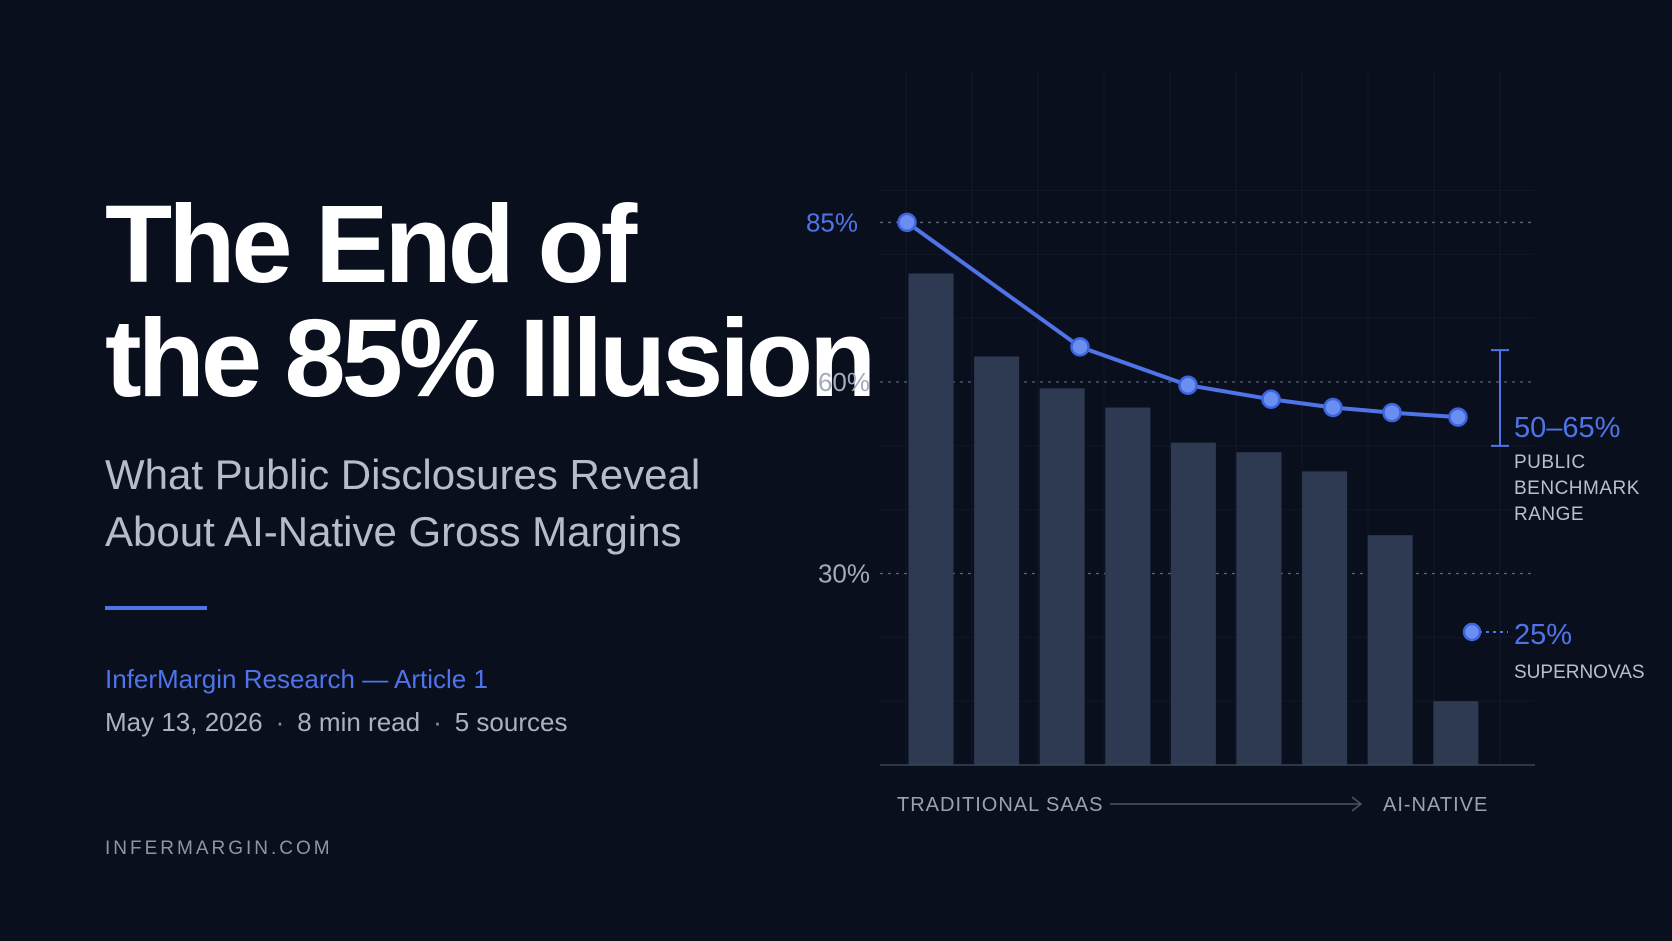 The height and width of the screenshot is (941, 1672). I want to click on range-value-label: 50–65%, so click(1567, 428).